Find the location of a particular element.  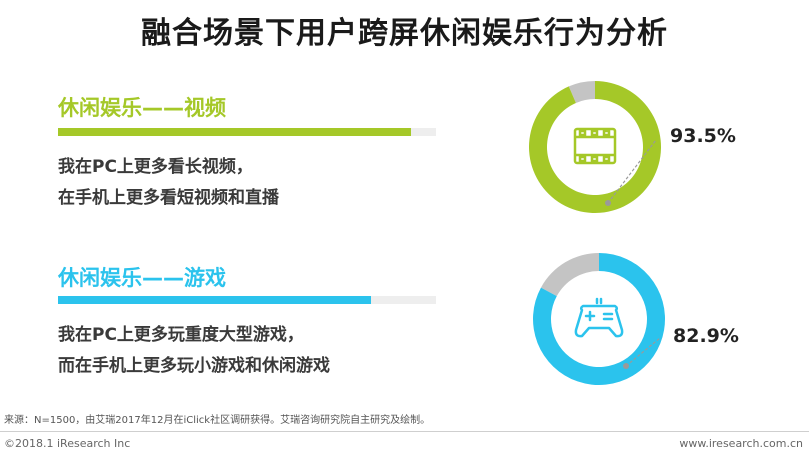

film-icon is located at coordinates (595, 146).